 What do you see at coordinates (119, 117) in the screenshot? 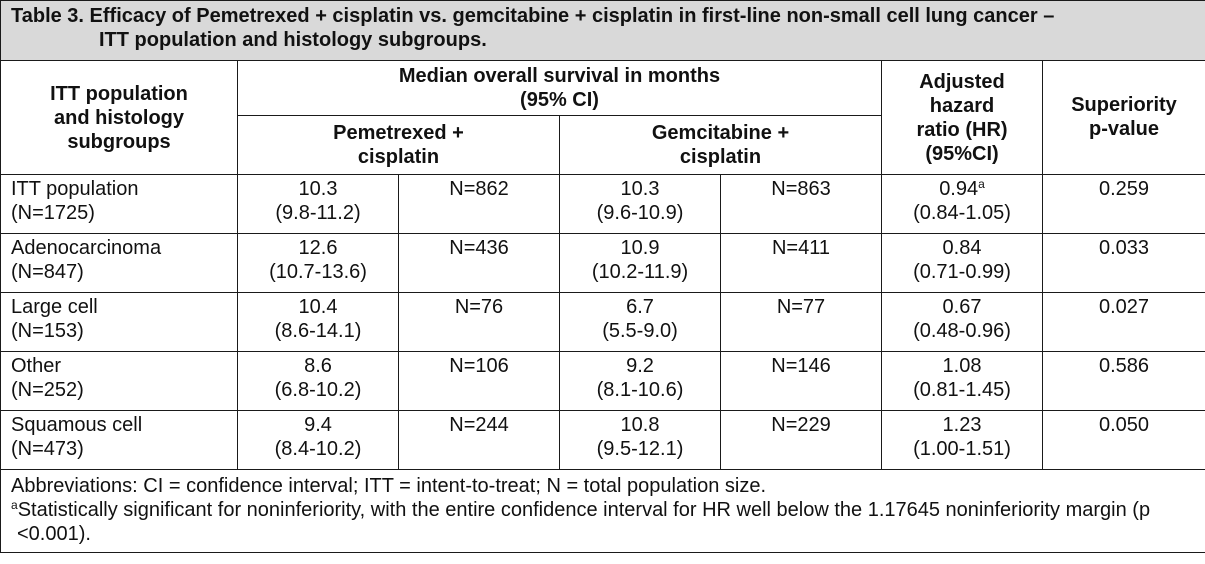
I see `header-group: ITT population and histology subgroups` at bounding box center [119, 117].